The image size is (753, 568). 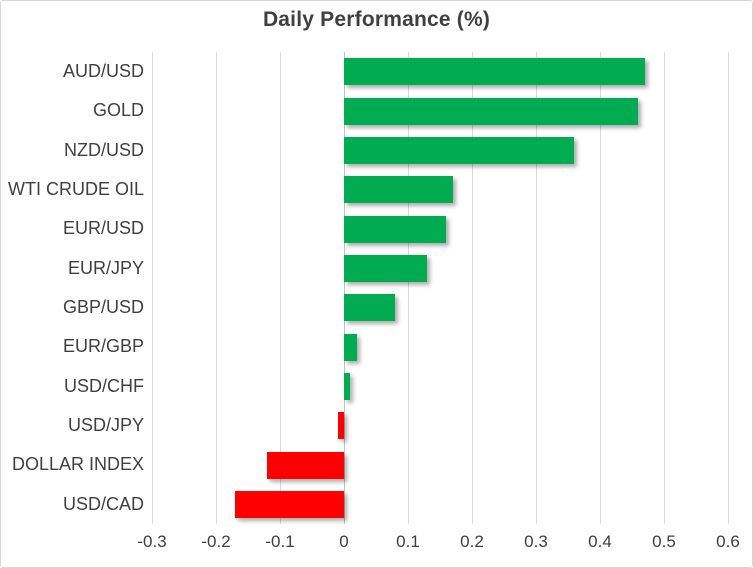 What do you see at coordinates (438, 543) in the screenshot?
I see `value-axis: -0.3 -0.2 -0.1 0 0.1 0.2 0.3 0.4 0.5 0.6` at bounding box center [438, 543].